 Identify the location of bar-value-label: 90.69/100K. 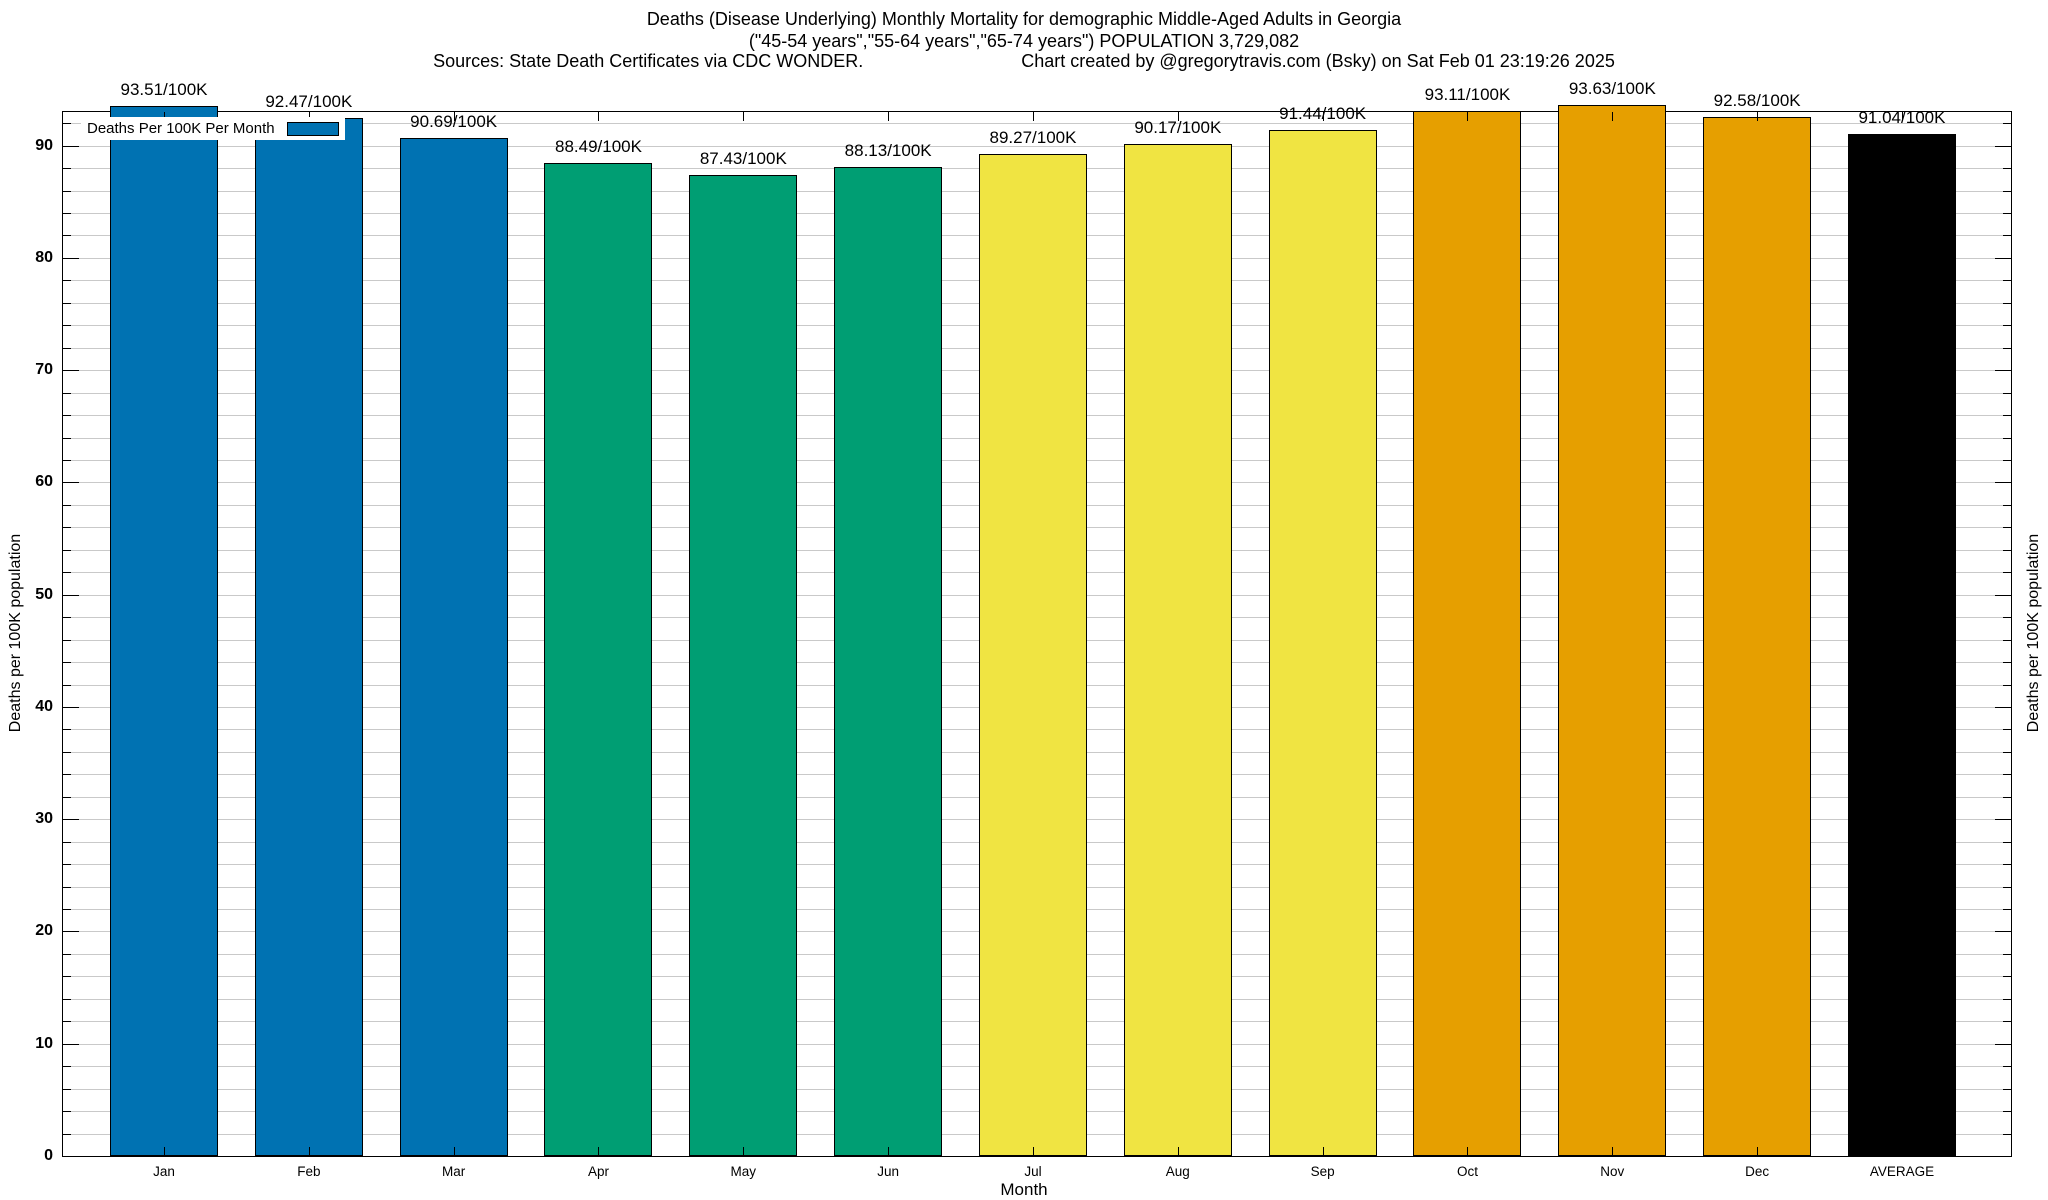
(454, 121).